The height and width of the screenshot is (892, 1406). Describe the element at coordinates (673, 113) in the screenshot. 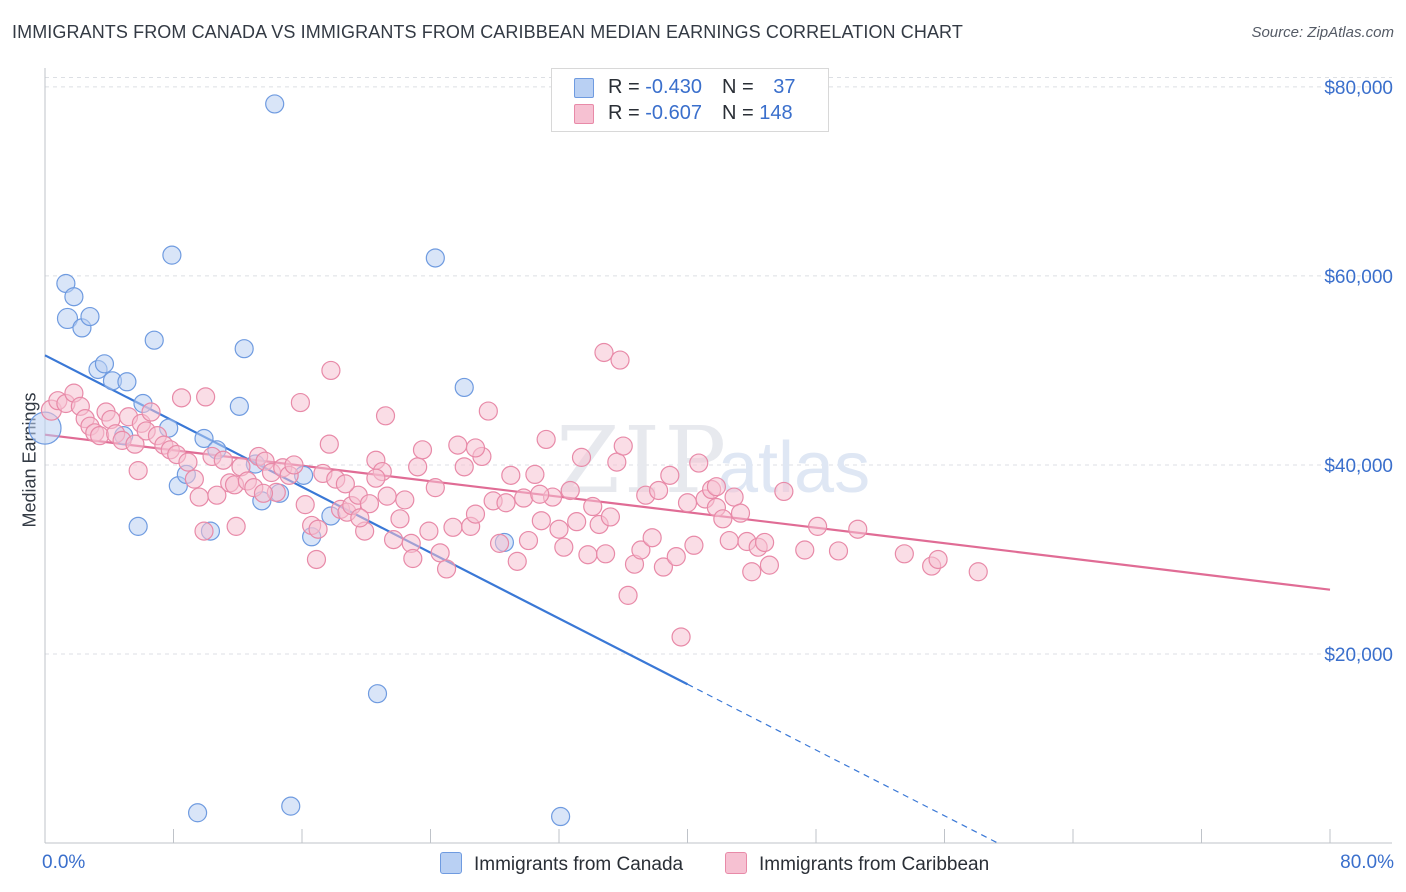

I see `legend-r-value-caribbean: -0.607` at that location.